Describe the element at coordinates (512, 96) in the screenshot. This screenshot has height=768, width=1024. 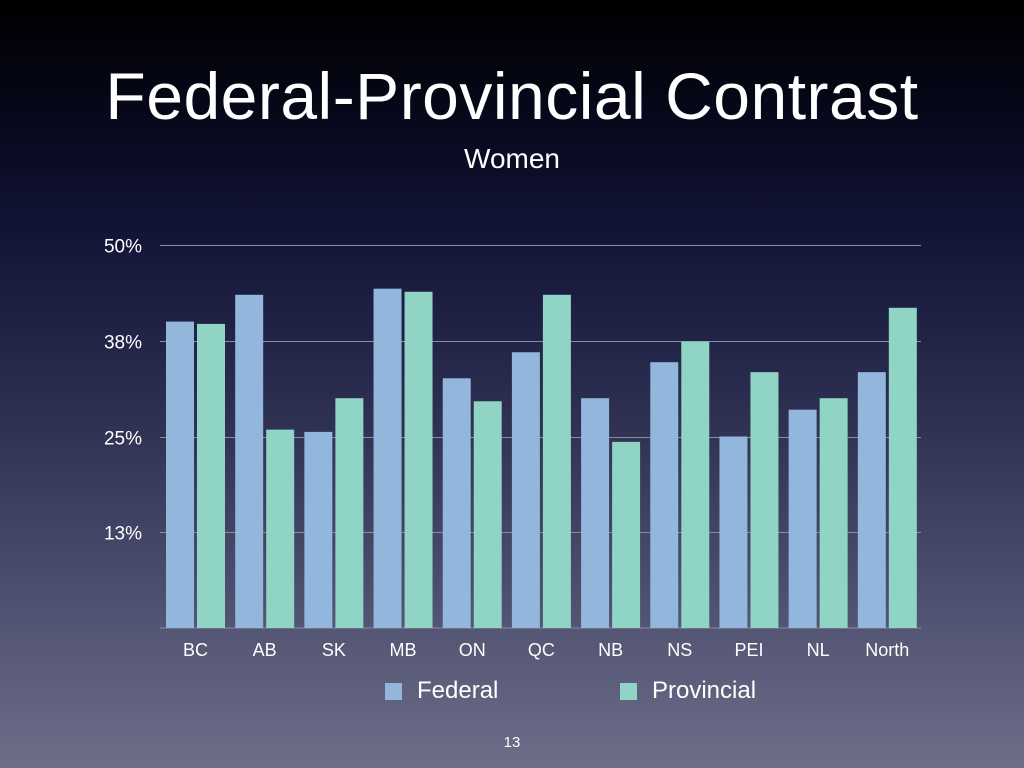
I see `slide-title: Federal-Provincial Contrast` at that location.